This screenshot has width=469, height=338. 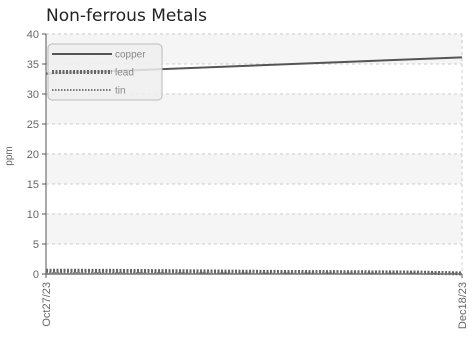 I want to click on series-line-lead, so click(x=254, y=272).